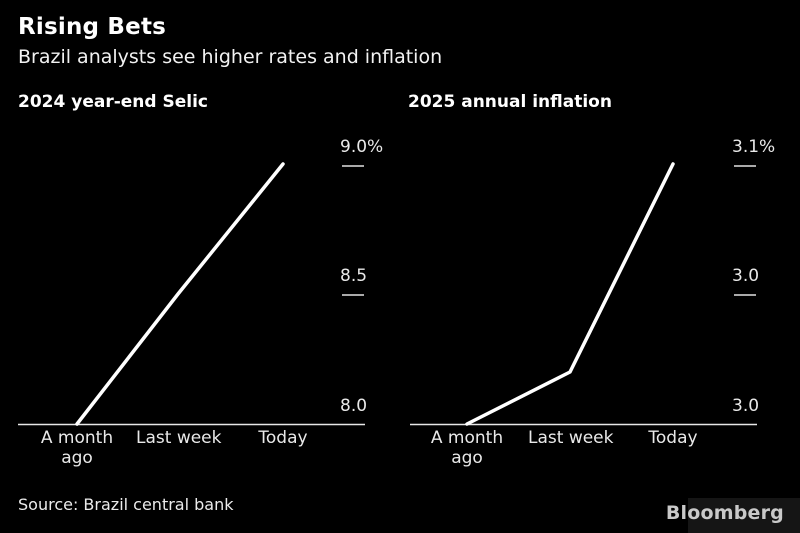 This screenshot has height=533, width=800. Describe the element at coordinates (354, 276) in the screenshot. I see `ytick-label: 8.5` at that location.